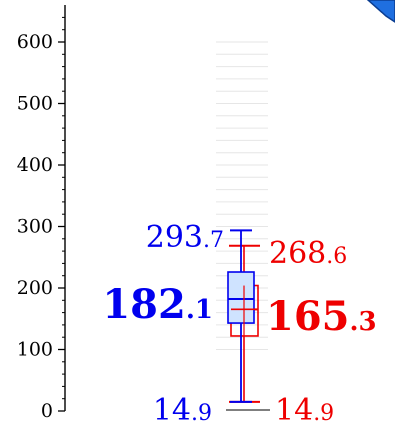  Describe the element at coordinates (308, 316) in the screenshot. I see `red-median-label-integer: 165` at that location.